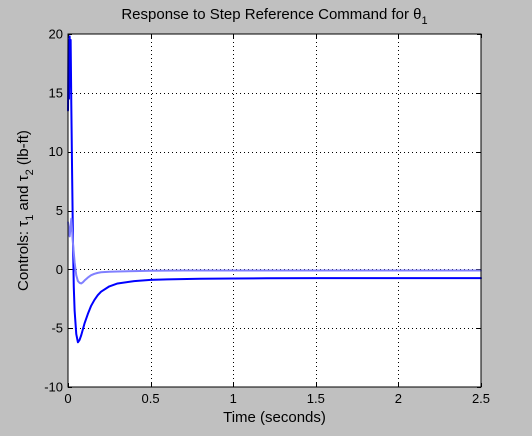 This screenshot has height=436, width=532. Describe the element at coordinates (316, 398) in the screenshot. I see `x-tick-label: 1.5` at that location.